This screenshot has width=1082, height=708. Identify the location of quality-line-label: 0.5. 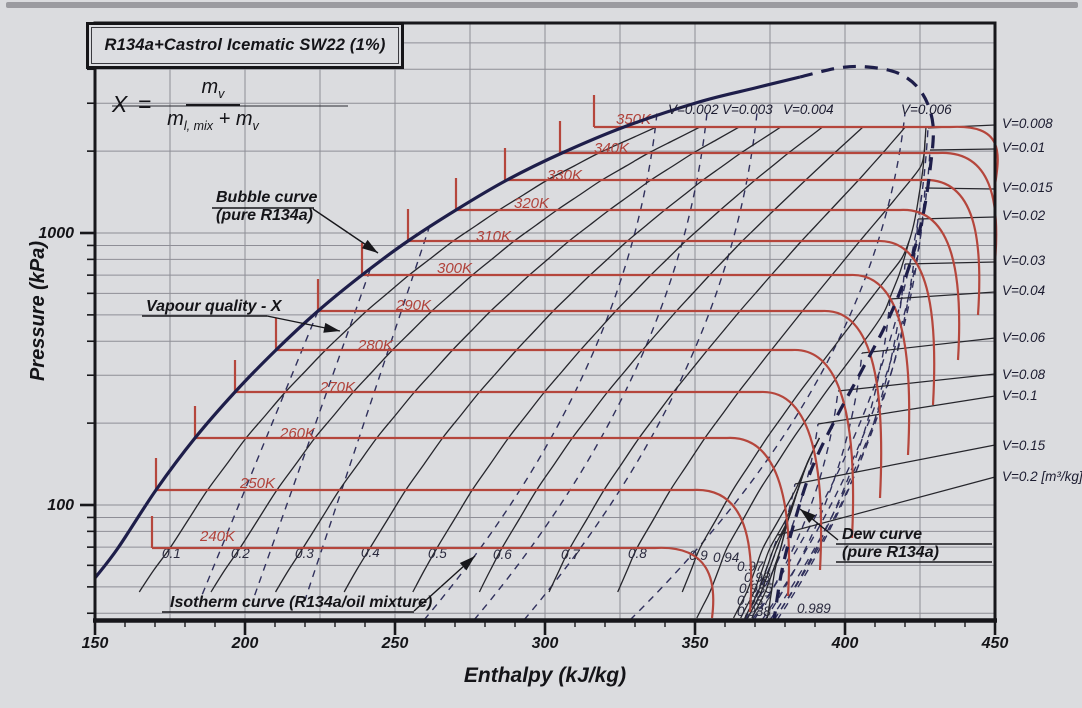
(437, 553).